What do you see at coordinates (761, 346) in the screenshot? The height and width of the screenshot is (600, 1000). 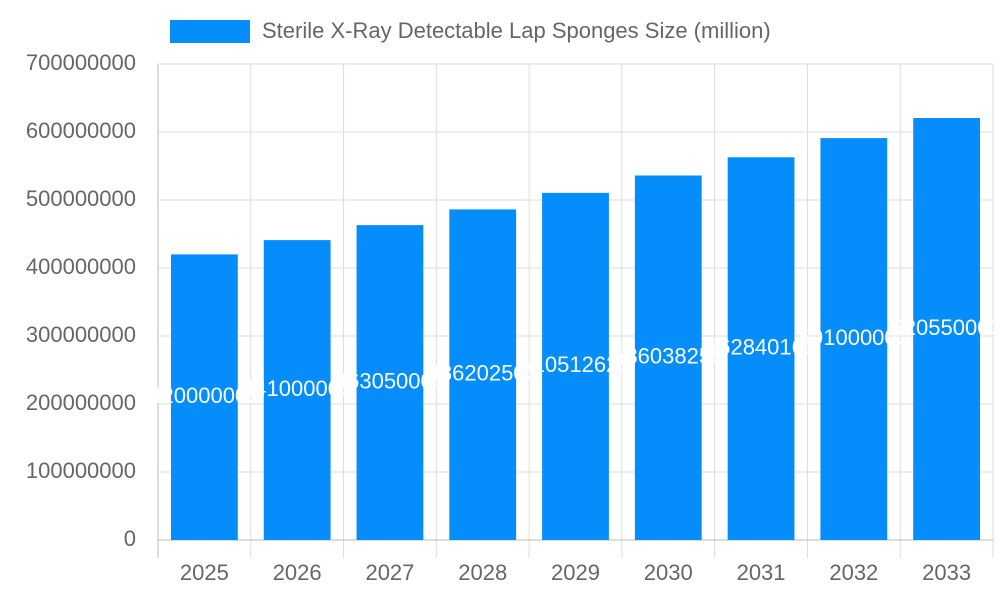 I see `value-label: 562840169` at bounding box center [761, 346].